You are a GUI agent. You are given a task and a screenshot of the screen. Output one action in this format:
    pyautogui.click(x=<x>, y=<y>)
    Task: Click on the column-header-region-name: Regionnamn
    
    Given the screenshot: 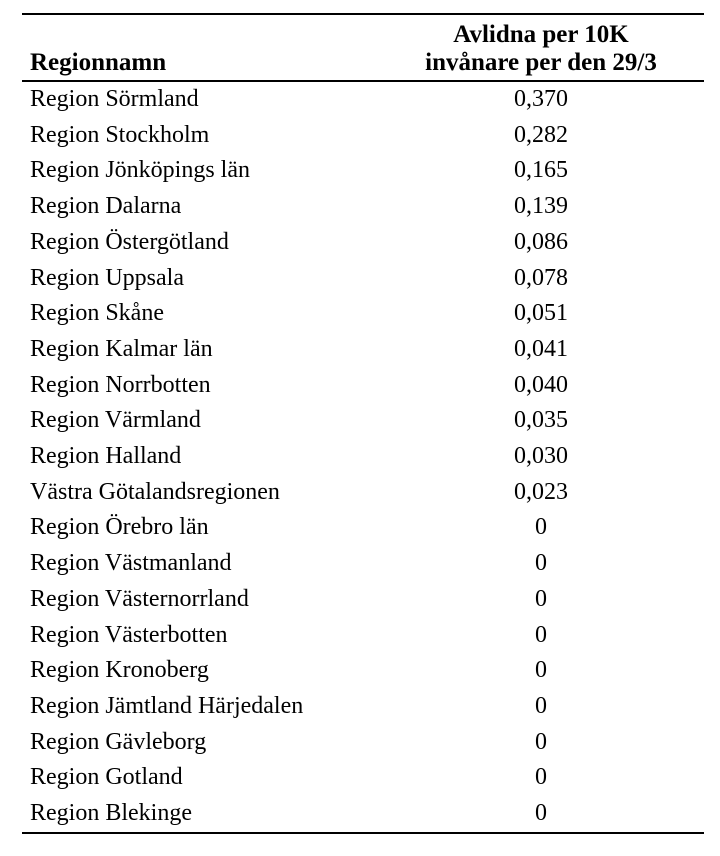 What is the action you would take?
    pyautogui.click(x=98, y=62)
    